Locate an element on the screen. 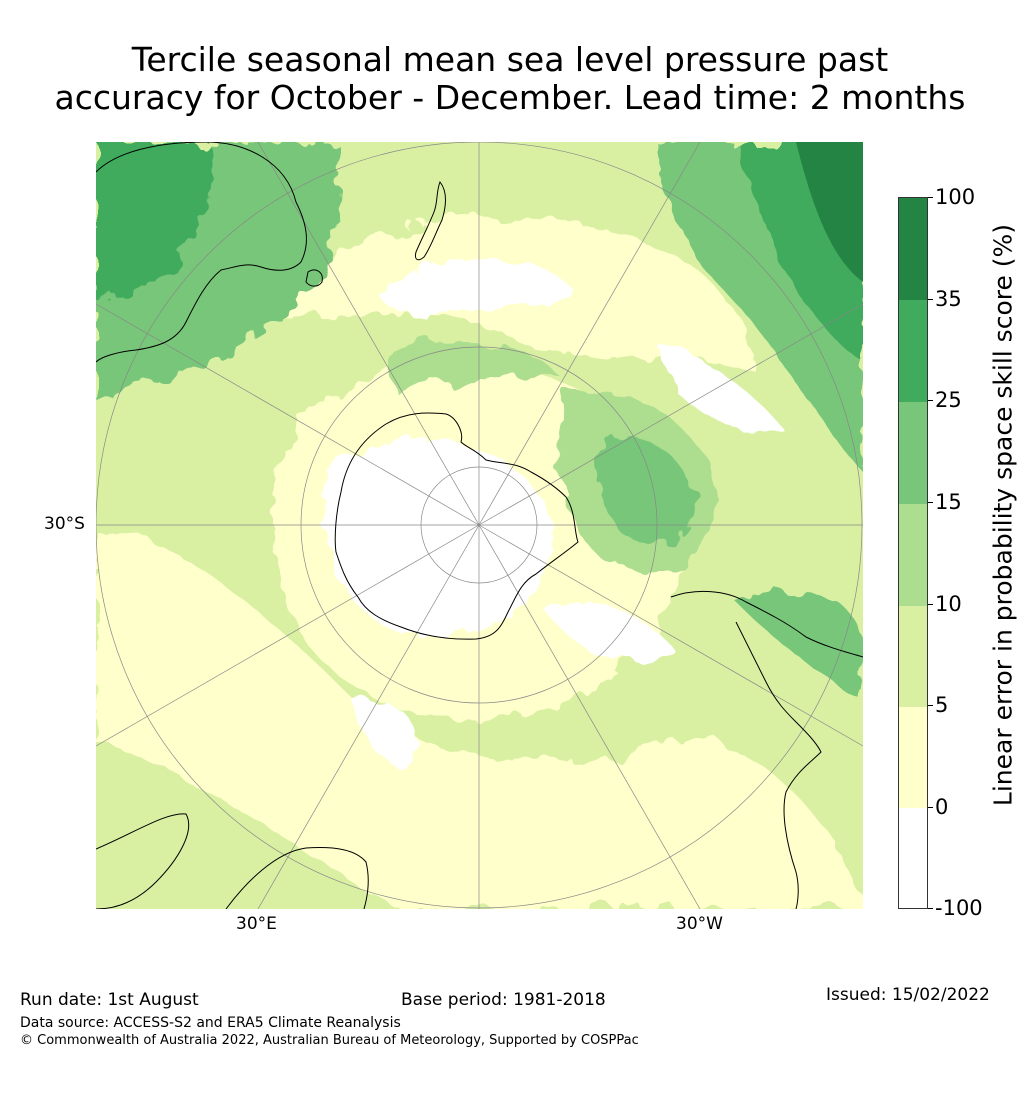  field-white-south is located at coordinates (387, 732).